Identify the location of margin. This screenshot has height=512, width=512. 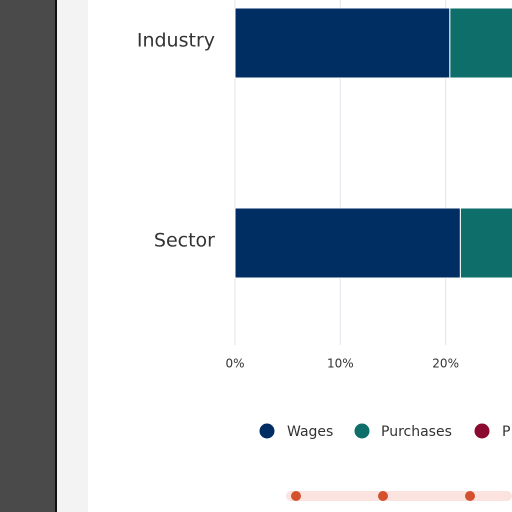
(72, 256).